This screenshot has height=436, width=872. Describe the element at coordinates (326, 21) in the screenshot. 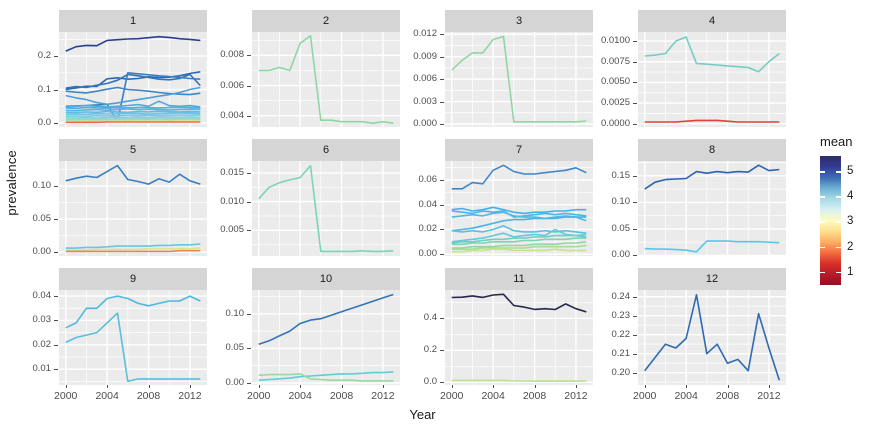

I see `facet-strip-2: 2` at that location.